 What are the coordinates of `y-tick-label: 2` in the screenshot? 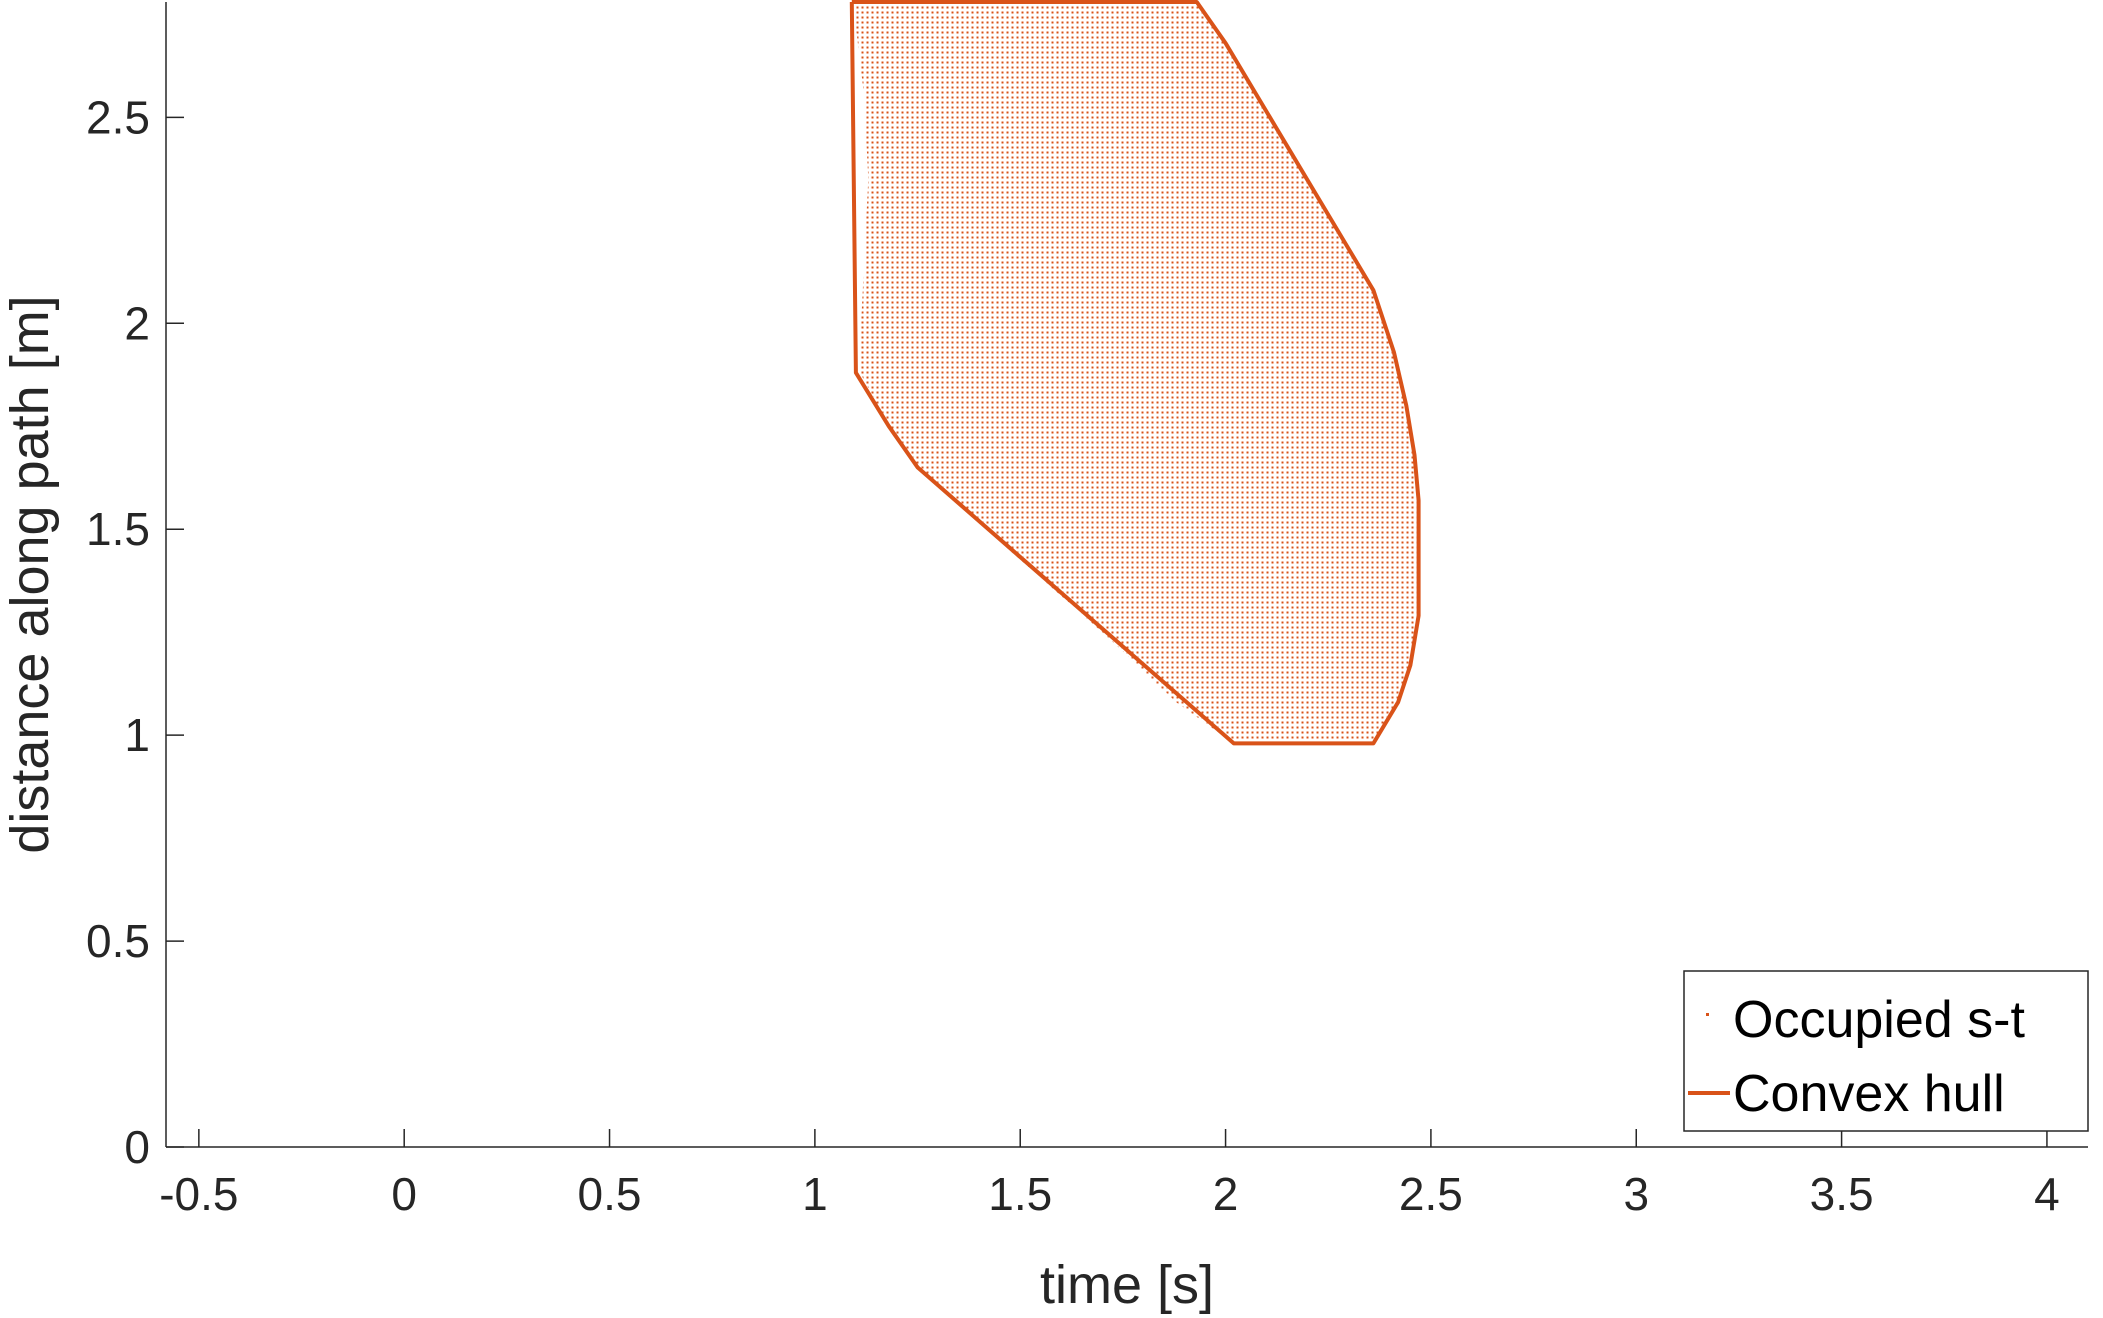 It's located at (137, 323).